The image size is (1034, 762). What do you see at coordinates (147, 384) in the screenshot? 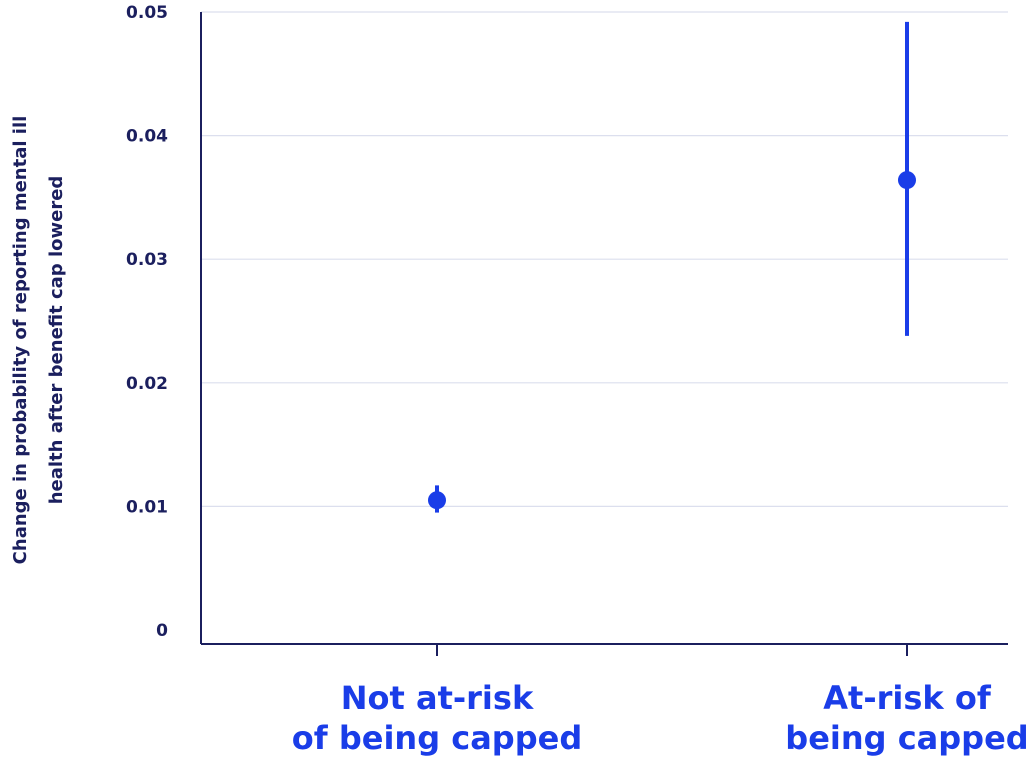
I see `y-tick-label: 0.02` at bounding box center [147, 384].